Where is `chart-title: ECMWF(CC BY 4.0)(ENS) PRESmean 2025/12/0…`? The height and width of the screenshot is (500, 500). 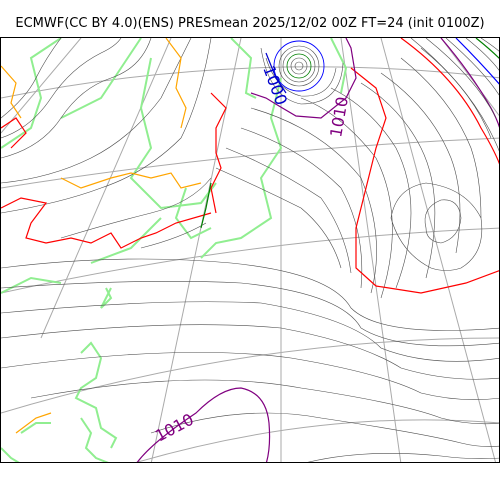
chart-title: ECMWF(CC BY 4.0)(ENS) PRESmean 2025/12/0… is located at coordinates (250, 23).